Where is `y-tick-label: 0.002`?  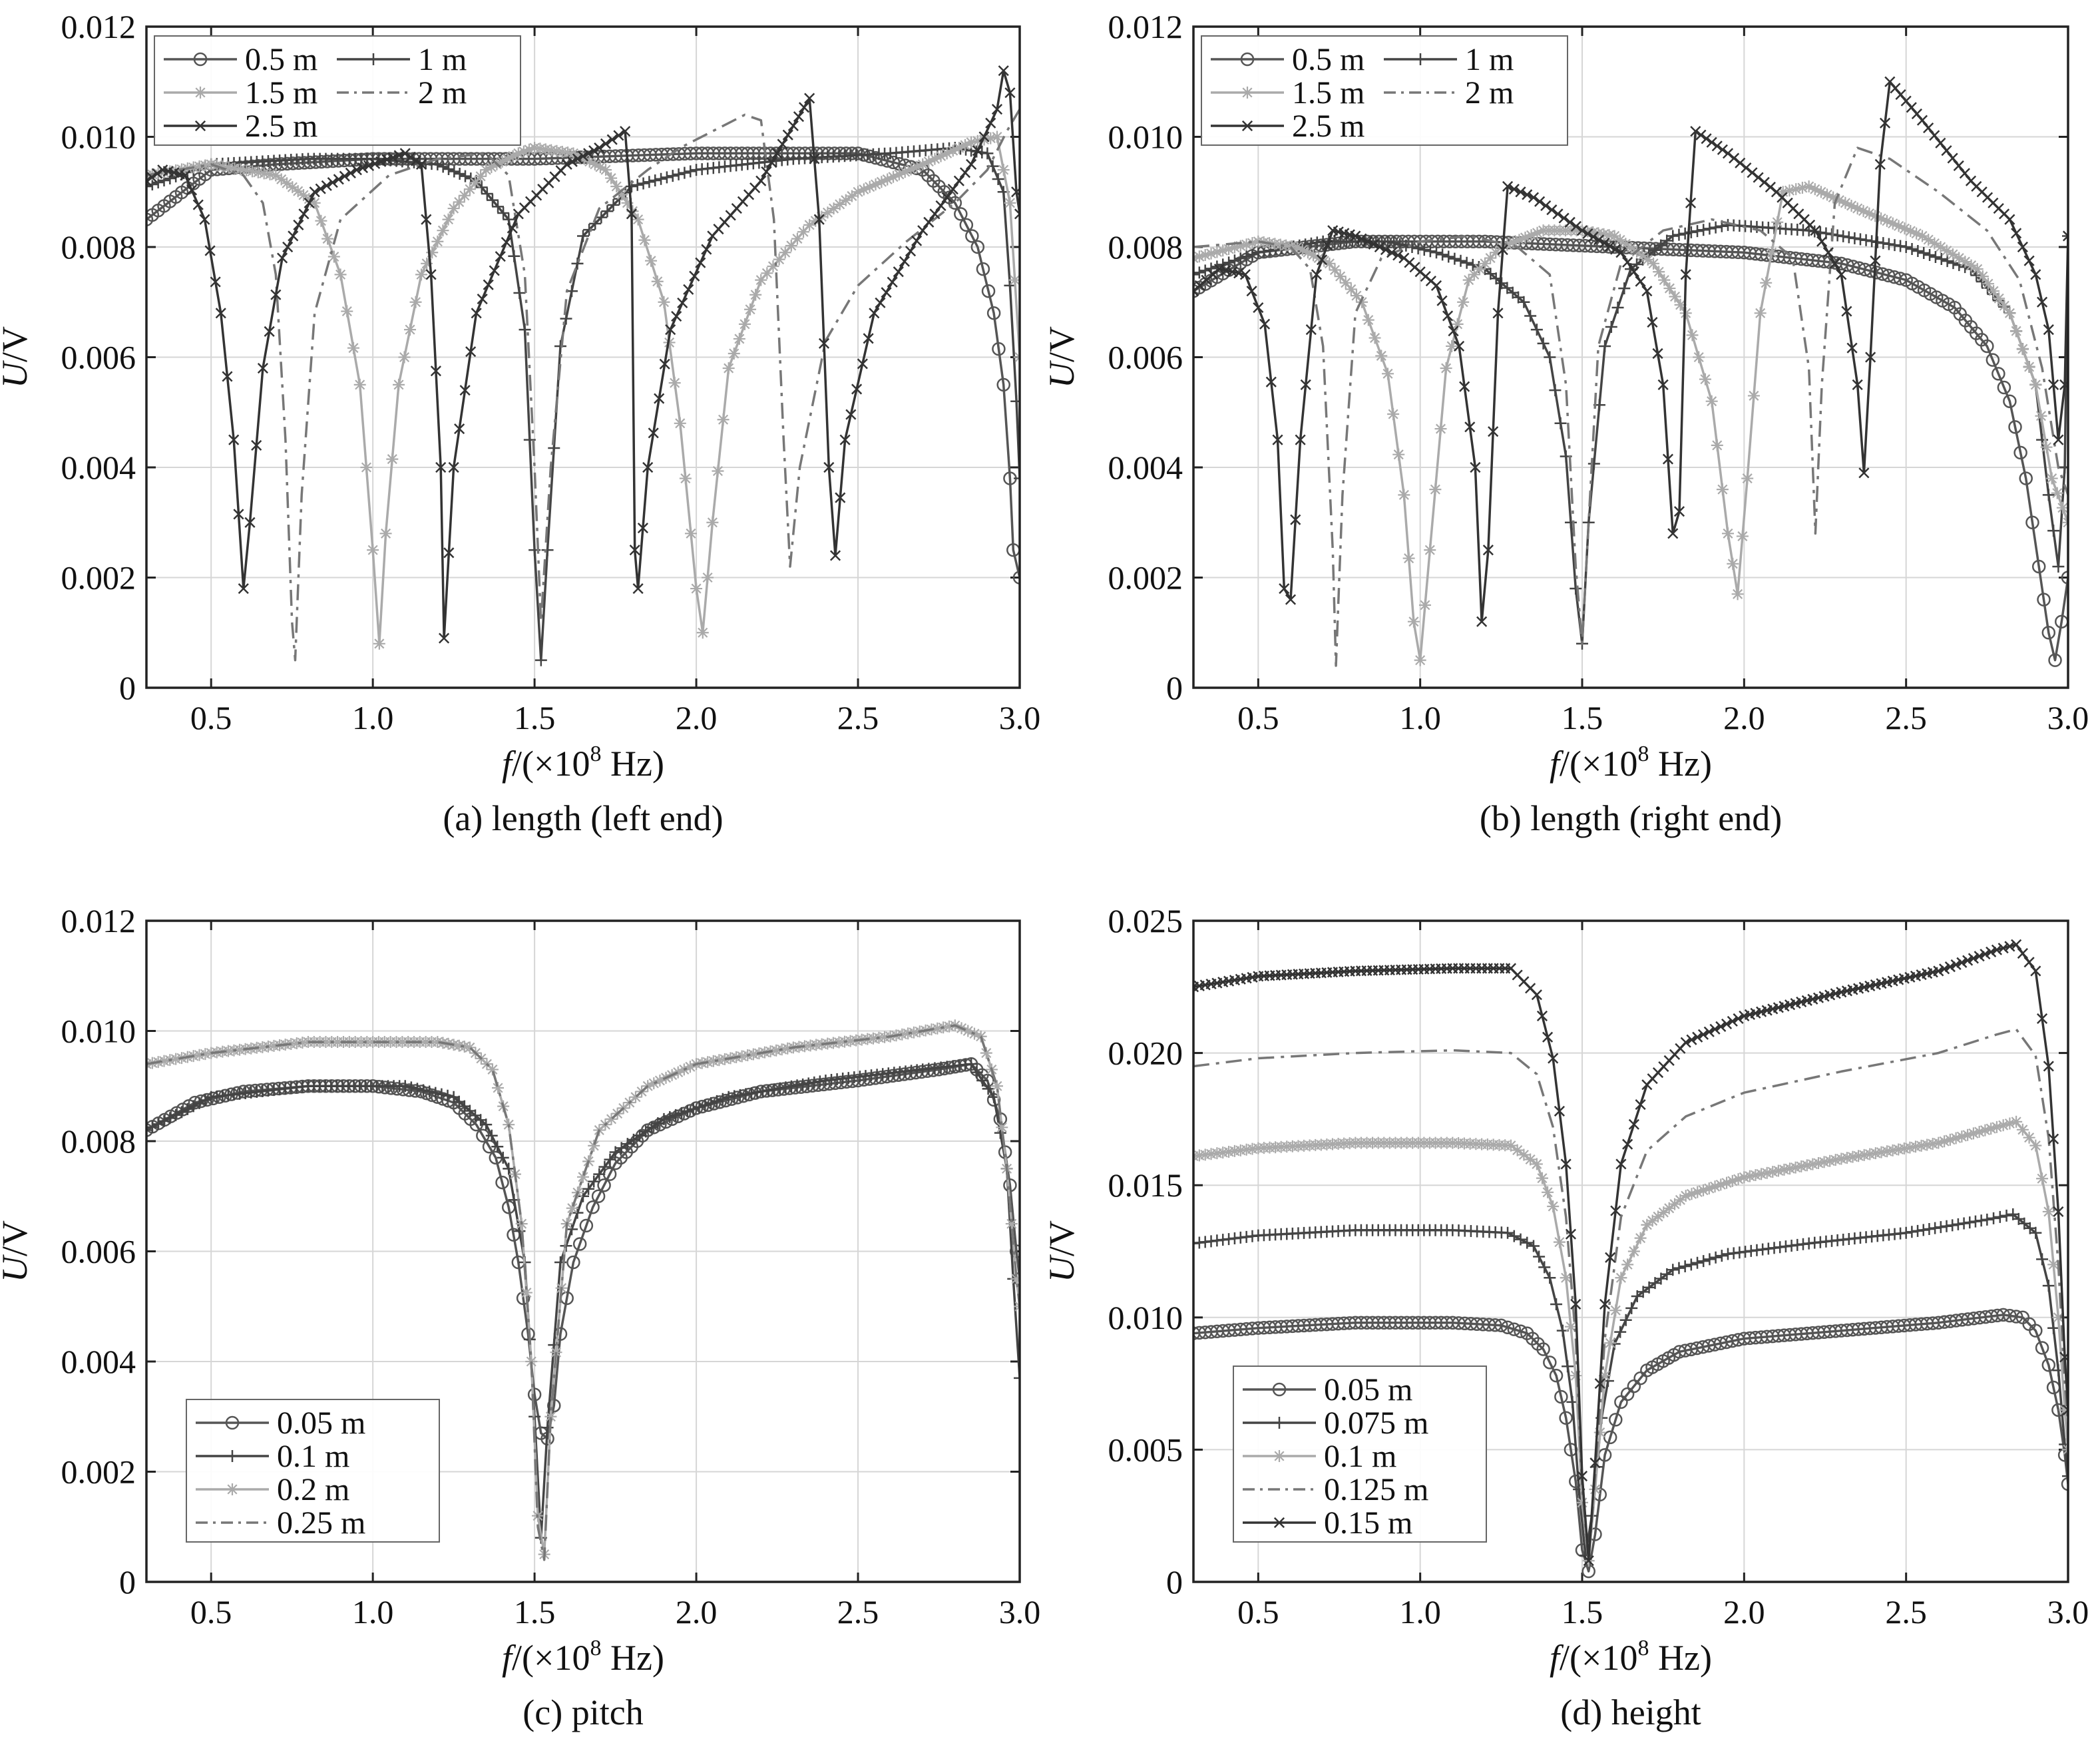
y-tick-label: 0.002 is located at coordinates (1145, 578).